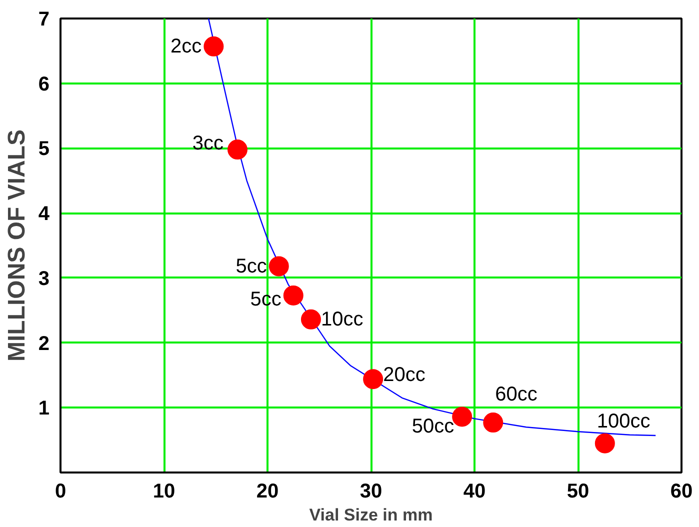 The image size is (699, 527). Describe the element at coordinates (371, 491) in the screenshot. I see `x-tick-label: 30` at that location.